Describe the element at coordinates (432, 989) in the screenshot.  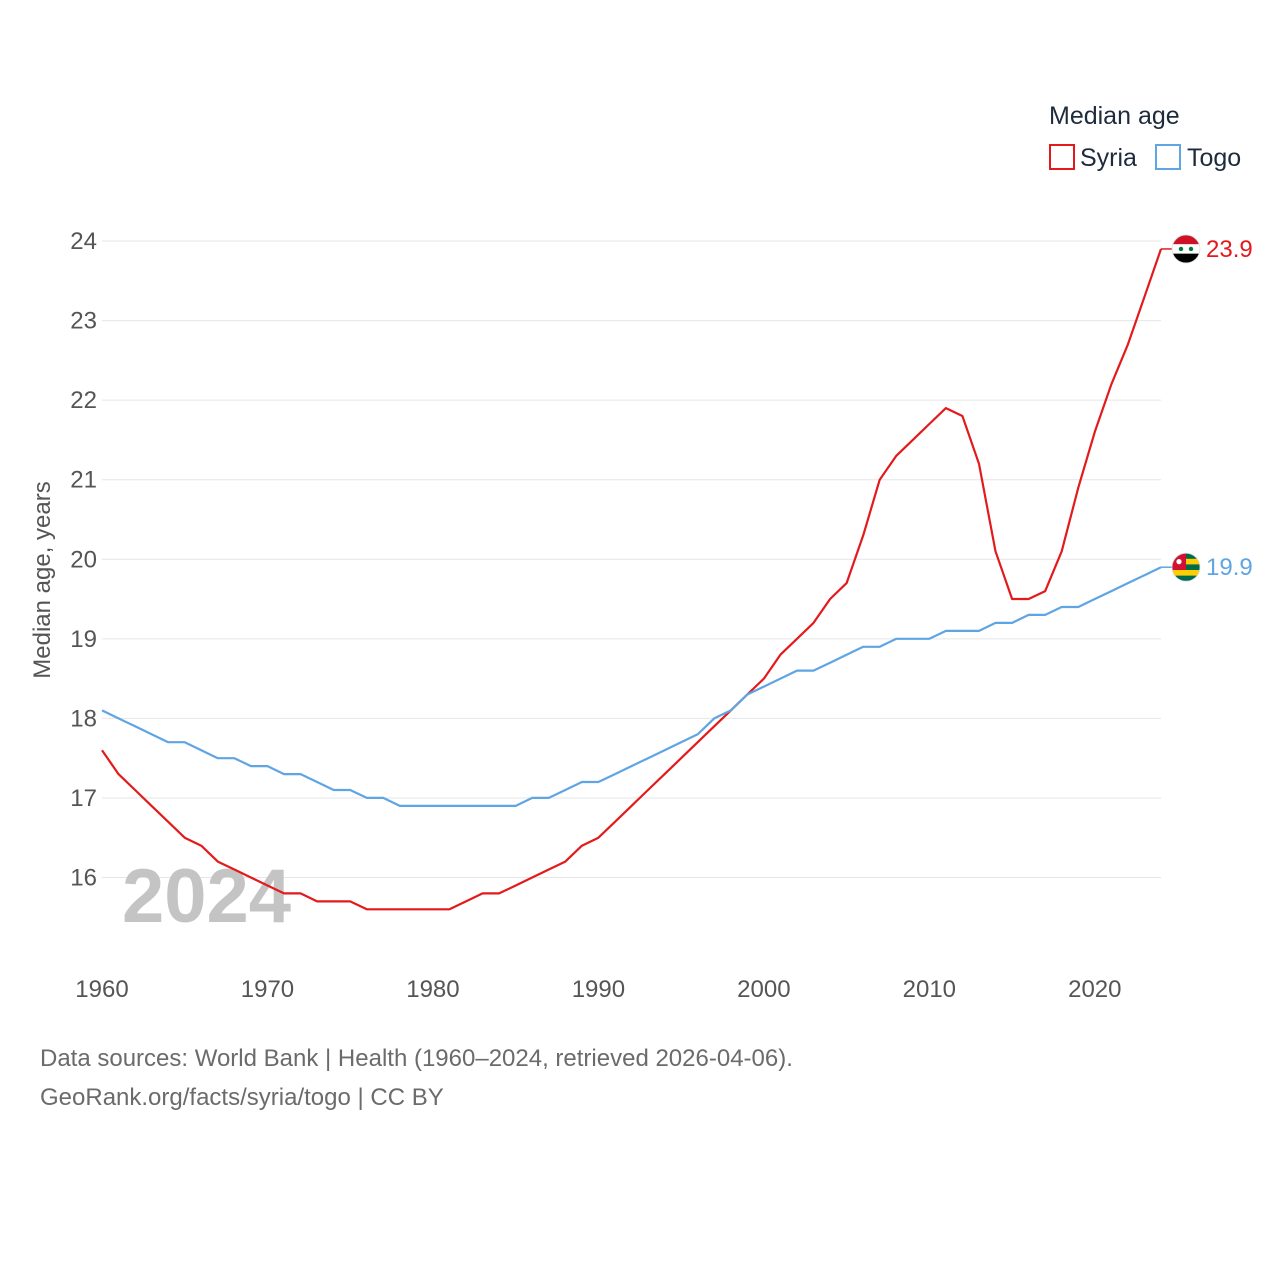
I see `x-tick-label: 1980` at that location.